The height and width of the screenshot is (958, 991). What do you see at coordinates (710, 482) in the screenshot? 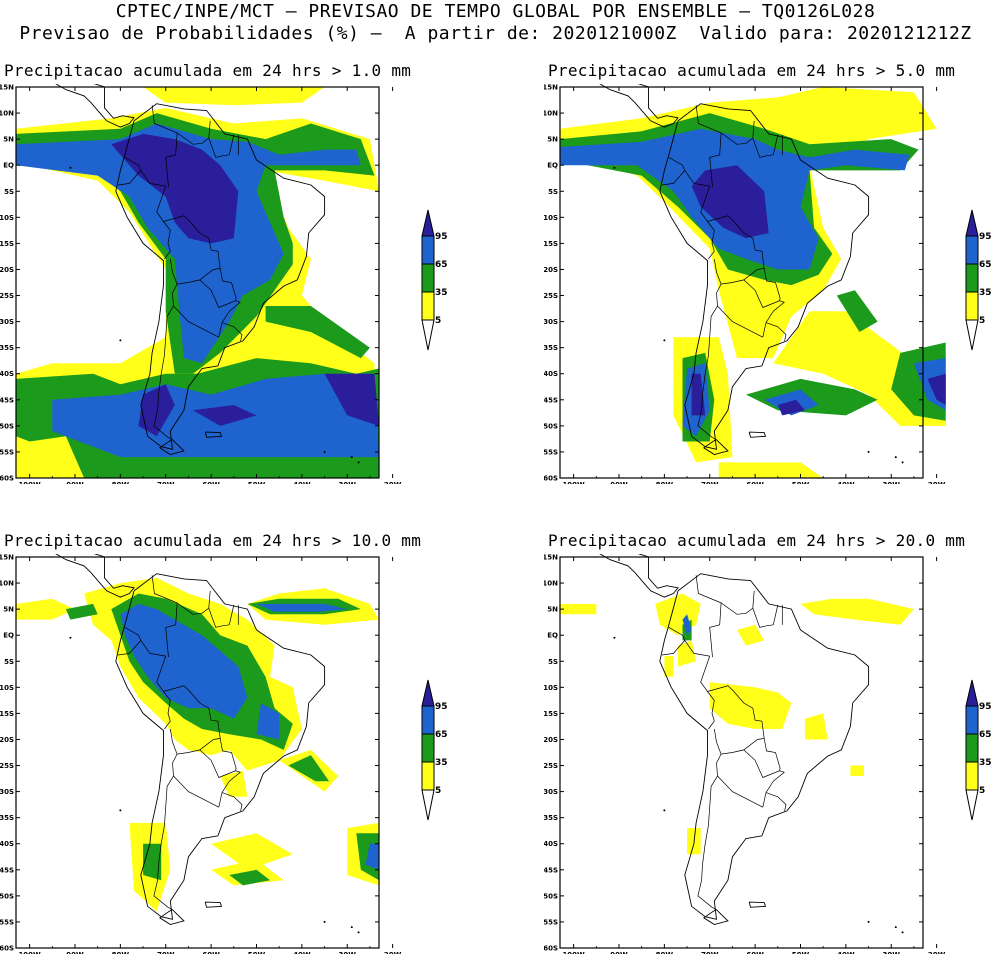
I see `lon-tick-label: 70W` at bounding box center [710, 482].